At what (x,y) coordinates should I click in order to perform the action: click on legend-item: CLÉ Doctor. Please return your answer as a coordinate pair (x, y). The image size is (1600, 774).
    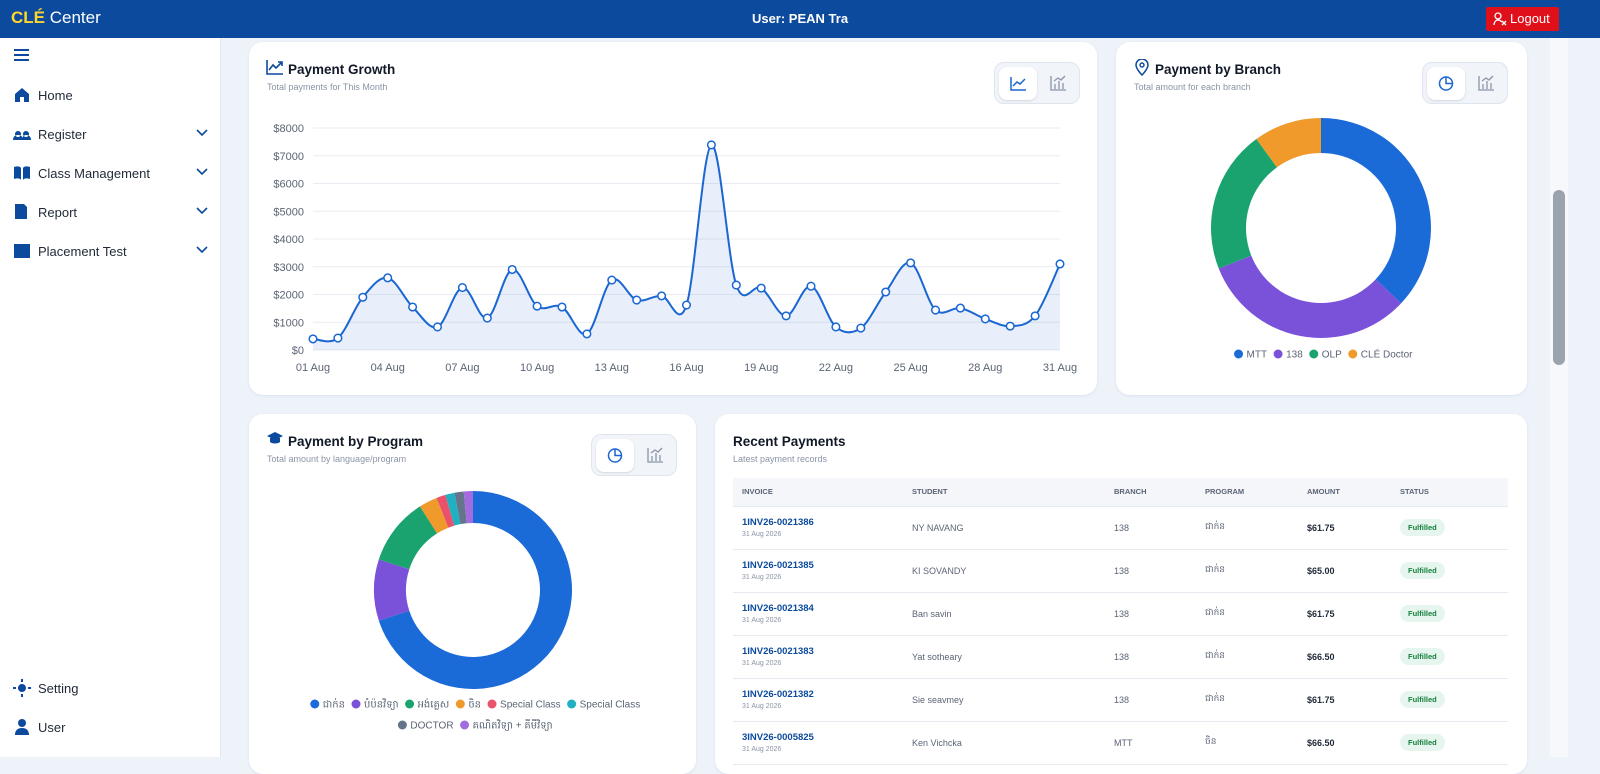
    Looking at the image, I should click on (1380, 354).